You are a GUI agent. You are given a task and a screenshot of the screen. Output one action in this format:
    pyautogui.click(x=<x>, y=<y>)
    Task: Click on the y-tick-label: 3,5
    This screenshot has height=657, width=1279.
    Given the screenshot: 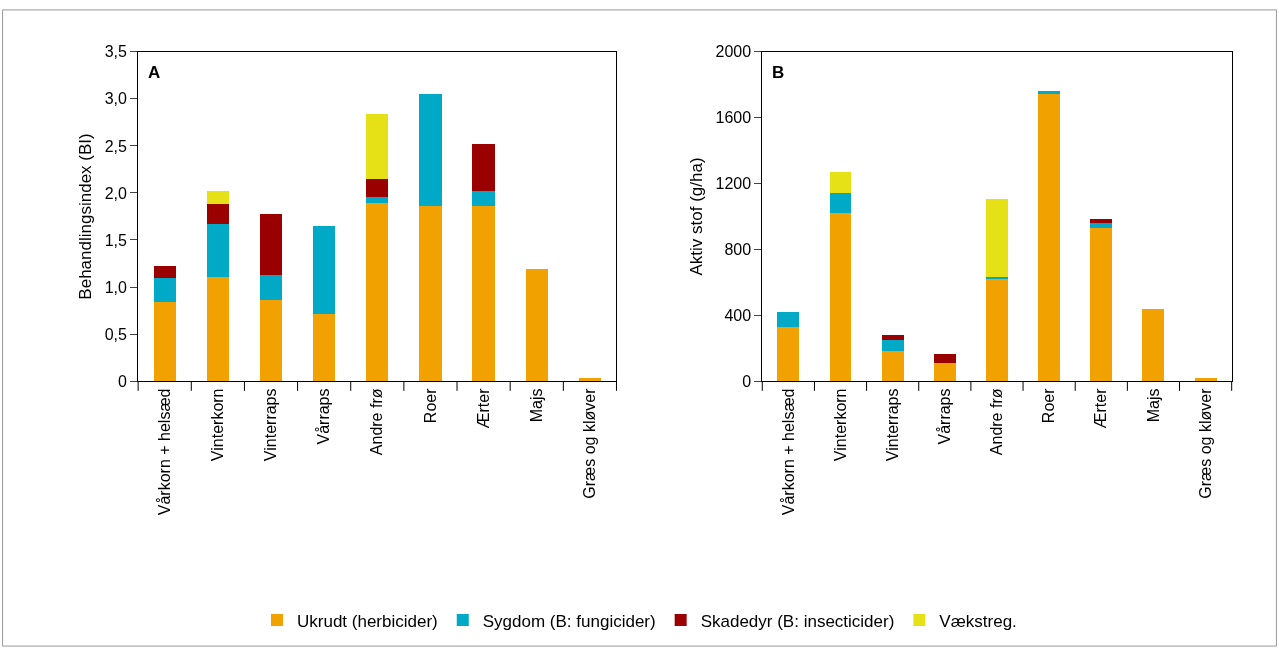 What is the action you would take?
    pyautogui.click(x=116, y=52)
    